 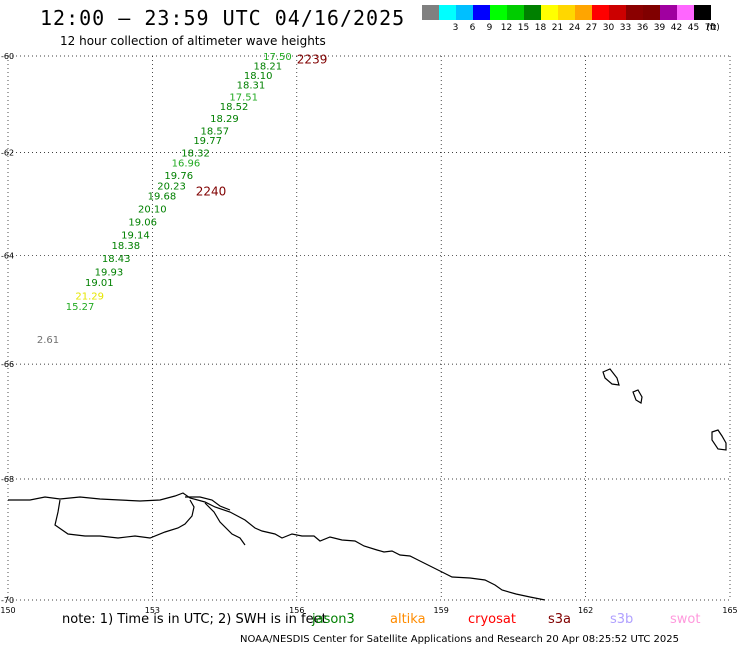 I want to click on satellite-legend-item: altika, so click(x=408, y=619).